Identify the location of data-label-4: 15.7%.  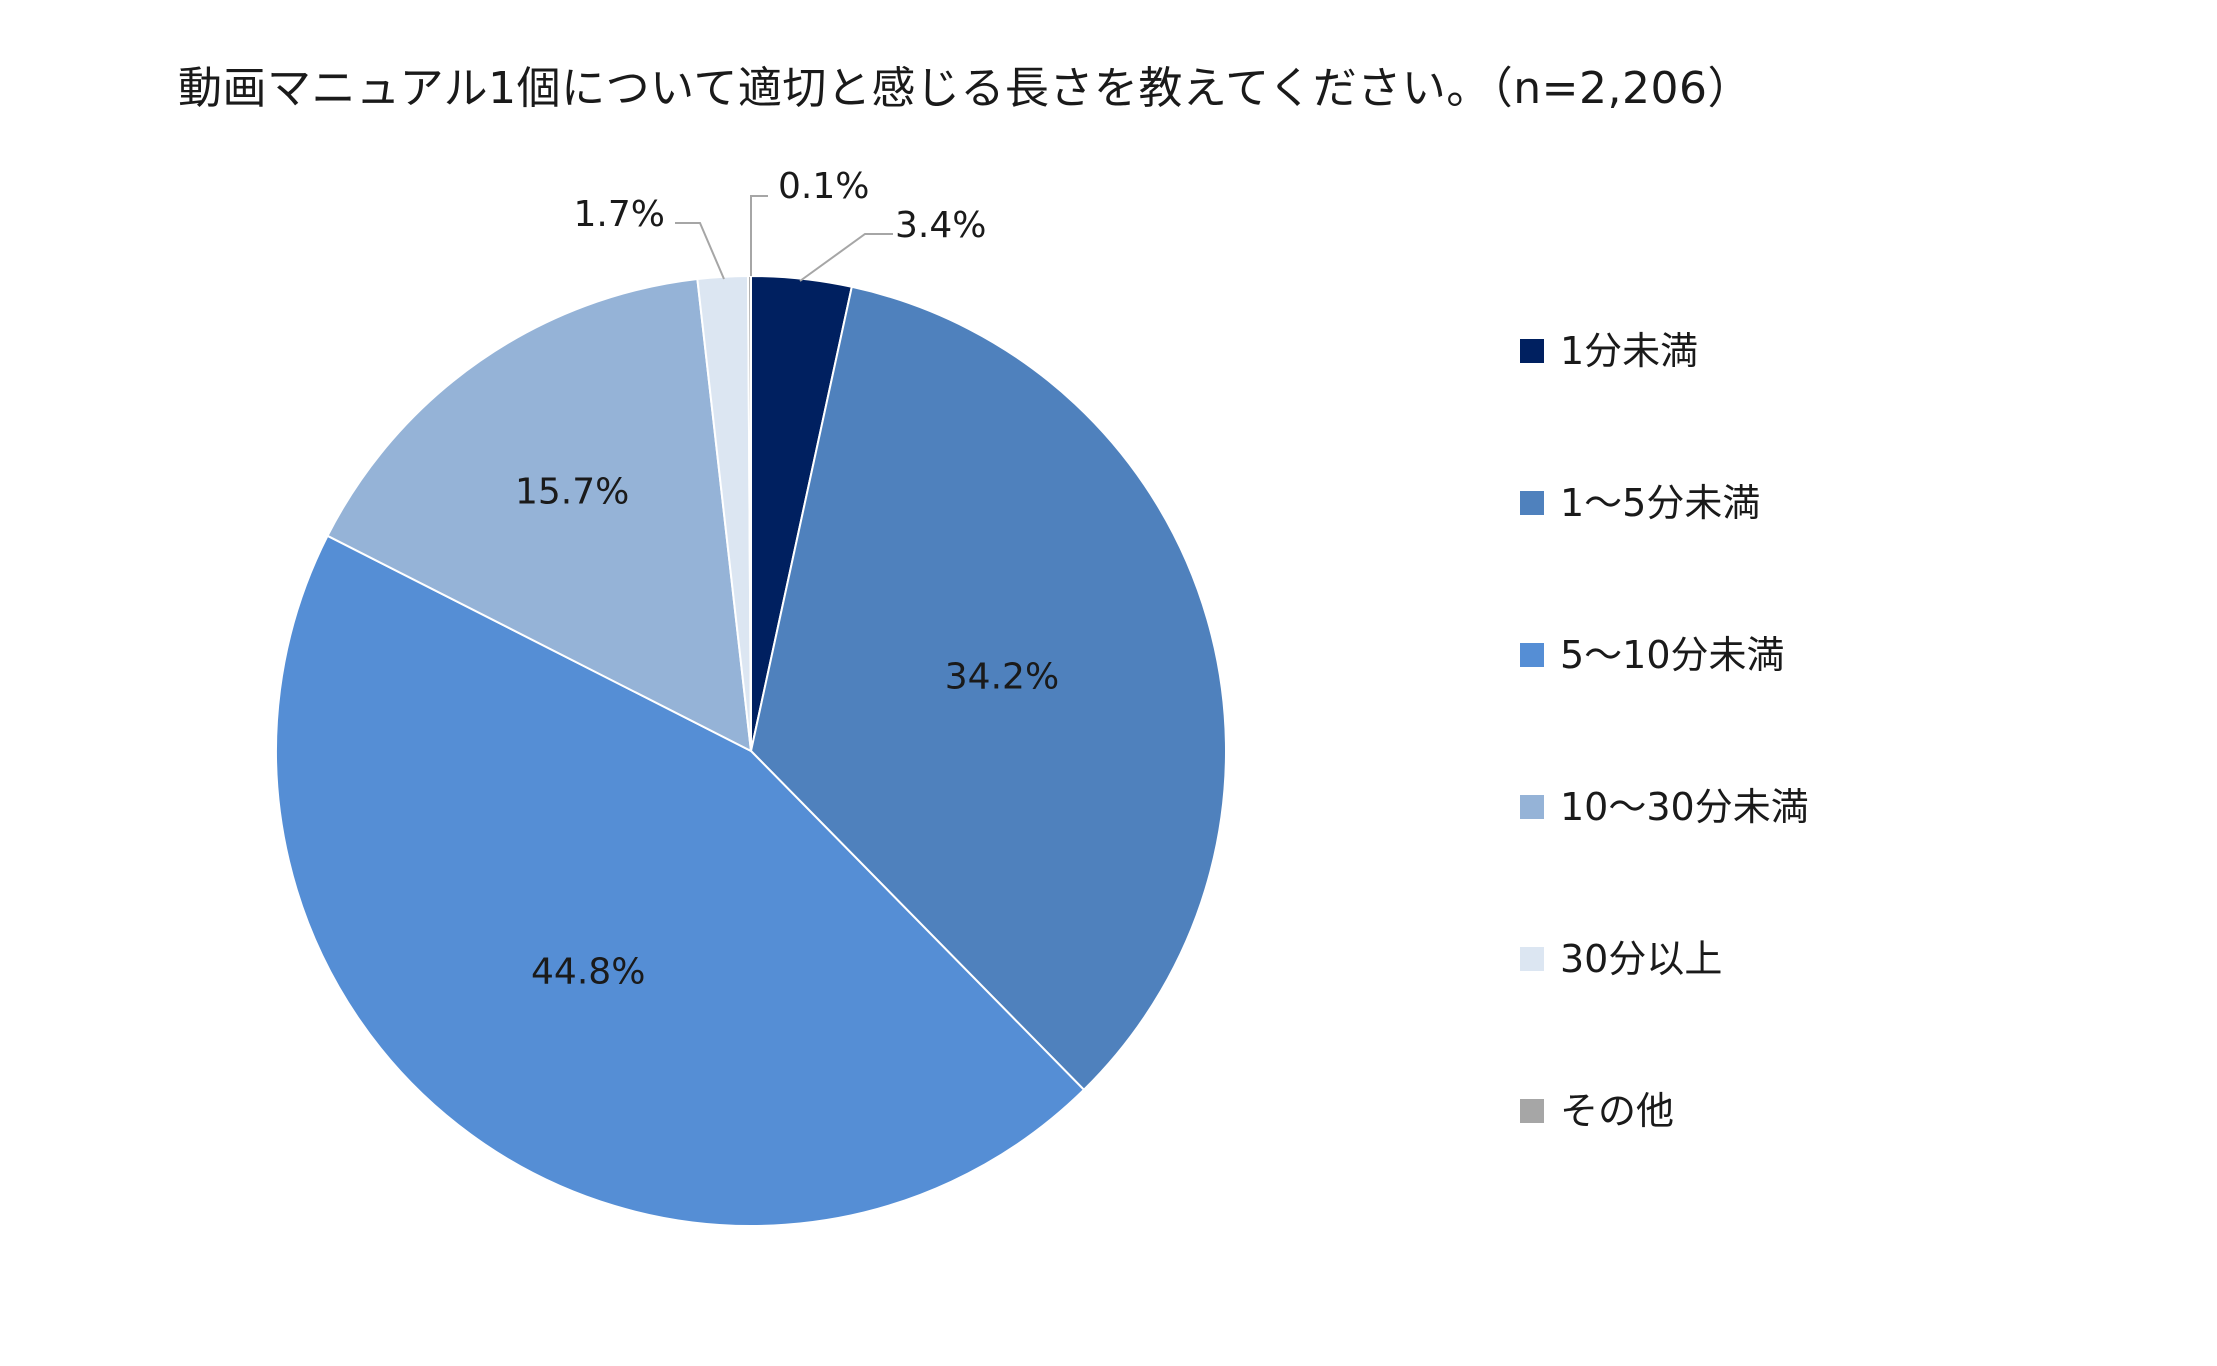
(572, 491).